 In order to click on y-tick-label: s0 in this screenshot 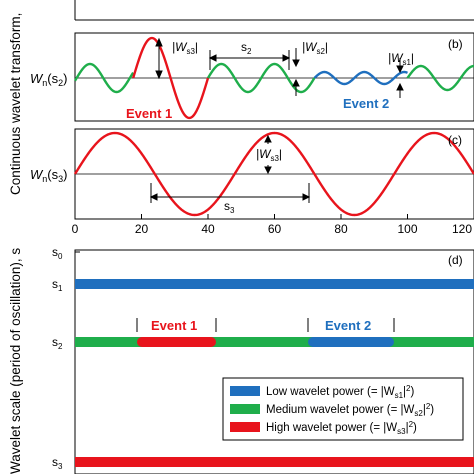, I will do `click(57, 253)`.